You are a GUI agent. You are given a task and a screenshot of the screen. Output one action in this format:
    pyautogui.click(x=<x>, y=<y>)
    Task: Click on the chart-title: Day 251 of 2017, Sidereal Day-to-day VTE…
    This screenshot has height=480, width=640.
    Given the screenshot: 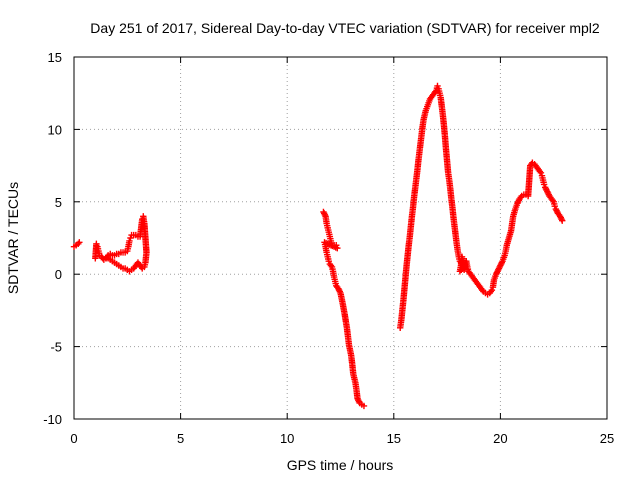 What is the action you would take?
    pyautogui.click(x=345, y=28)
    